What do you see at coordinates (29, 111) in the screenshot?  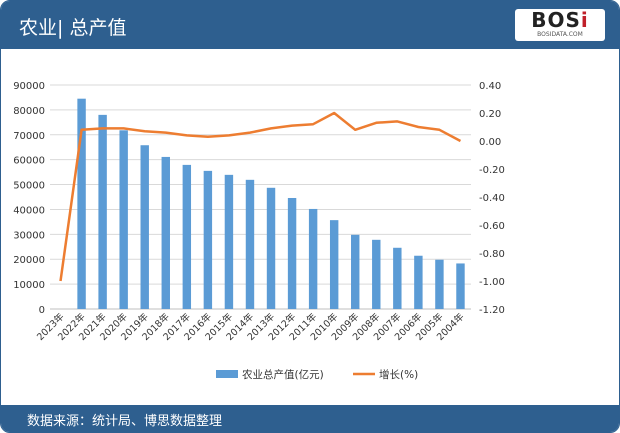 I see `left-tick-label: 80000` at bounding box center [29, 111].